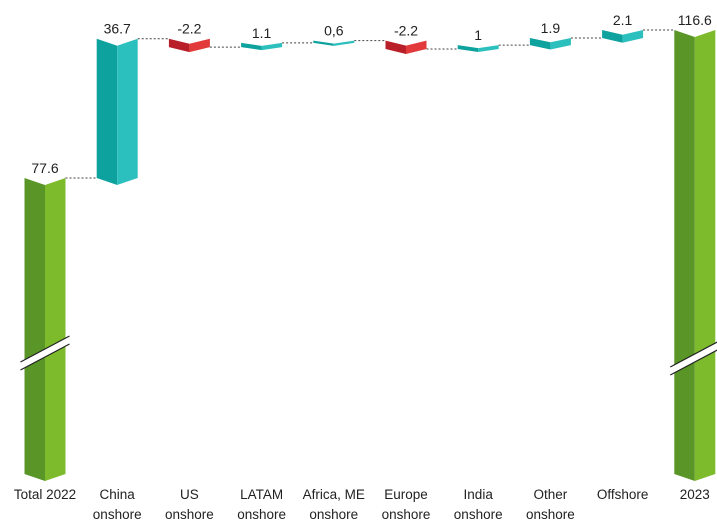 This screenshot has width=717, height=523. I want to click on value-label-europe-onshore: -2.2, so click(406, 31).